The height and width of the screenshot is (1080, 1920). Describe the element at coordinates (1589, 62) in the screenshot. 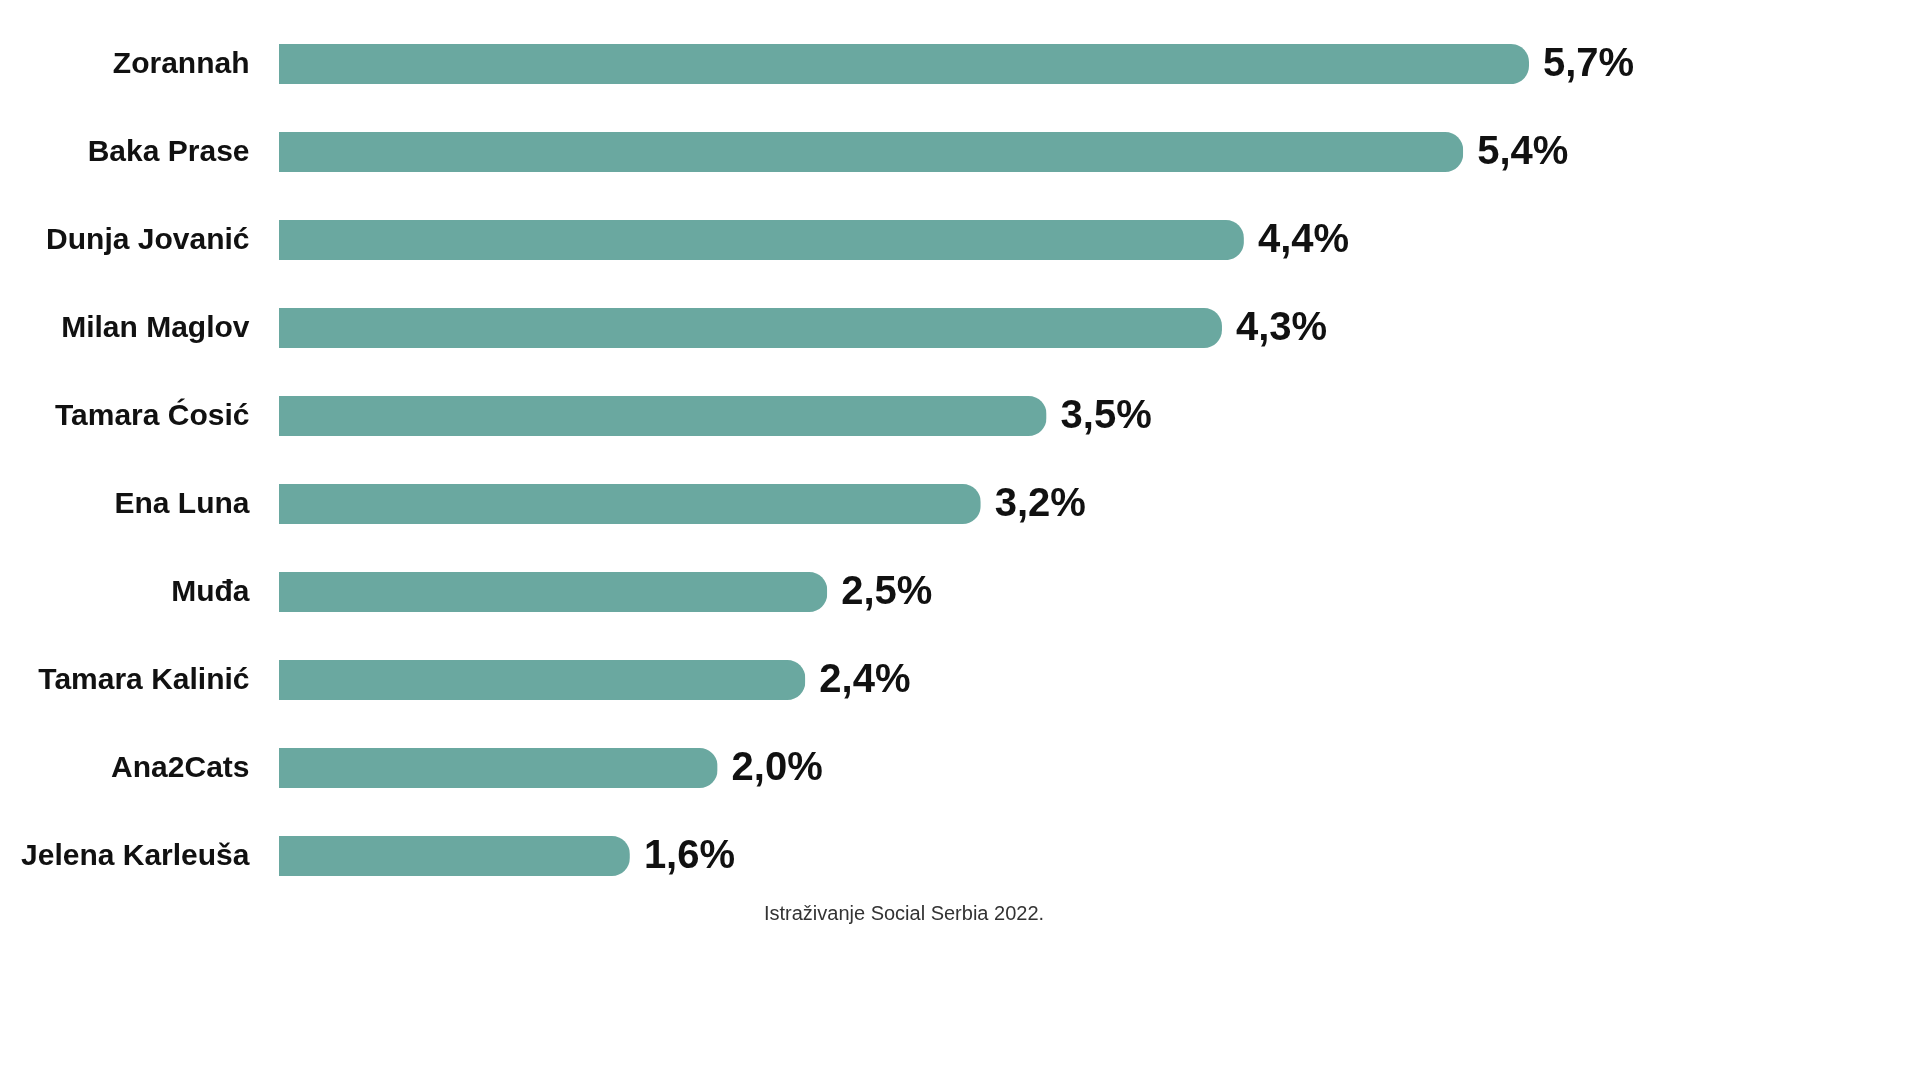

I see `data-label: 5,7%` at that location.